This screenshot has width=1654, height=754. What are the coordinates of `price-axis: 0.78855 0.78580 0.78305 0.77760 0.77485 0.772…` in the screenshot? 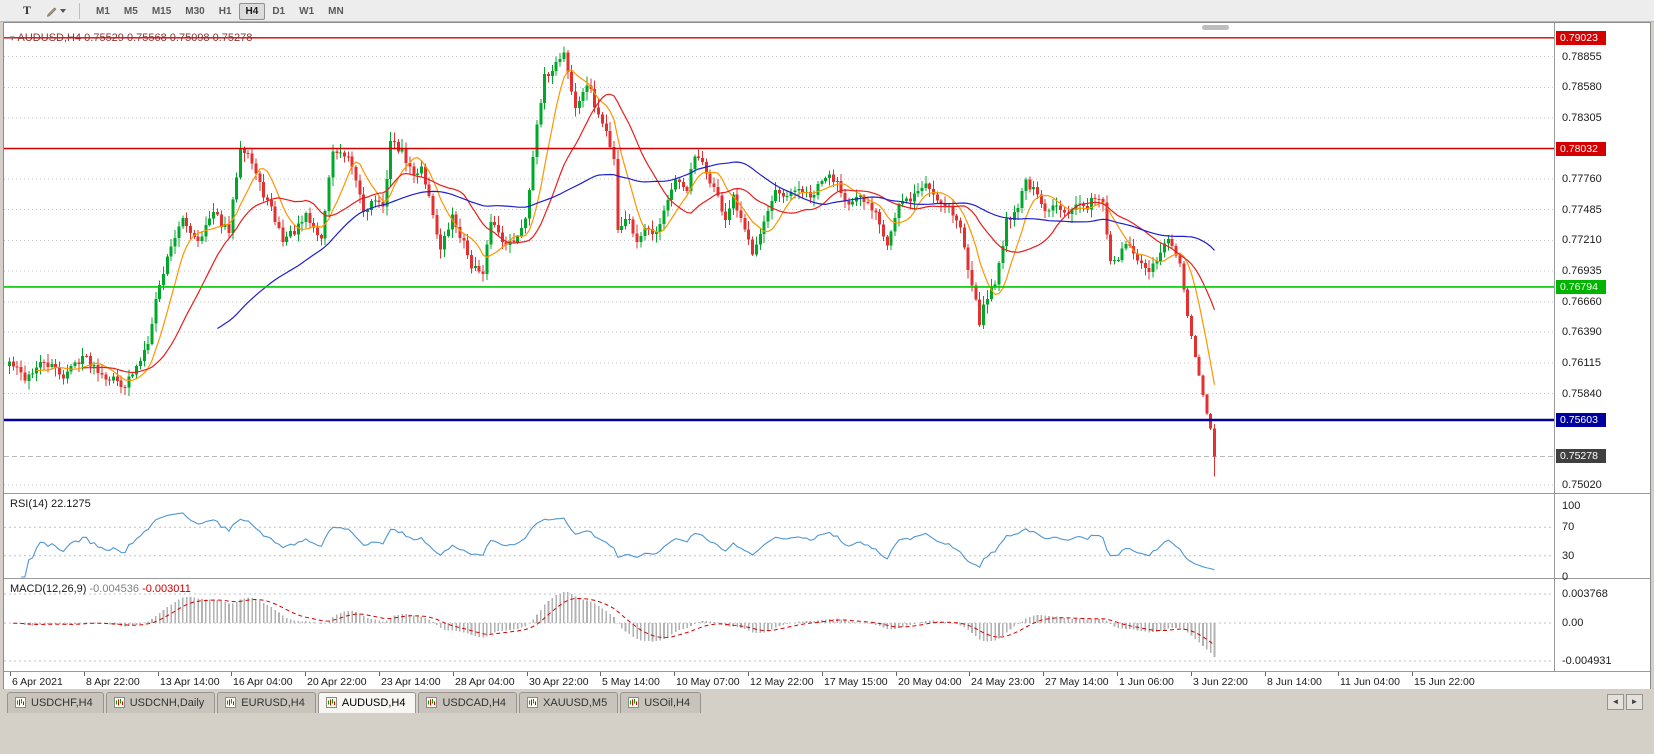 It's located at (1601, 347).